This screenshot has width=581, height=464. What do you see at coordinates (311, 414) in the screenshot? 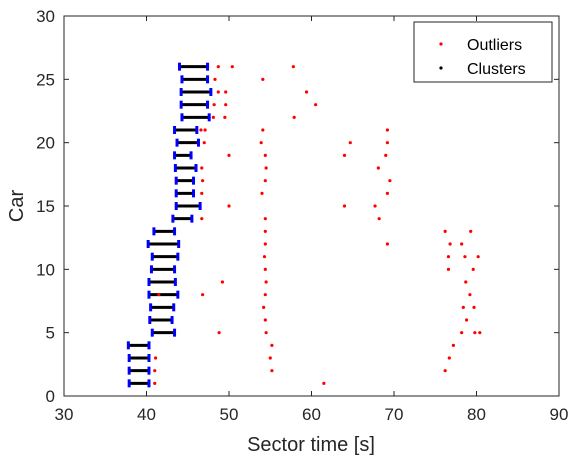
I see `x-tick-label: 60` at bounding box center [311, 414].